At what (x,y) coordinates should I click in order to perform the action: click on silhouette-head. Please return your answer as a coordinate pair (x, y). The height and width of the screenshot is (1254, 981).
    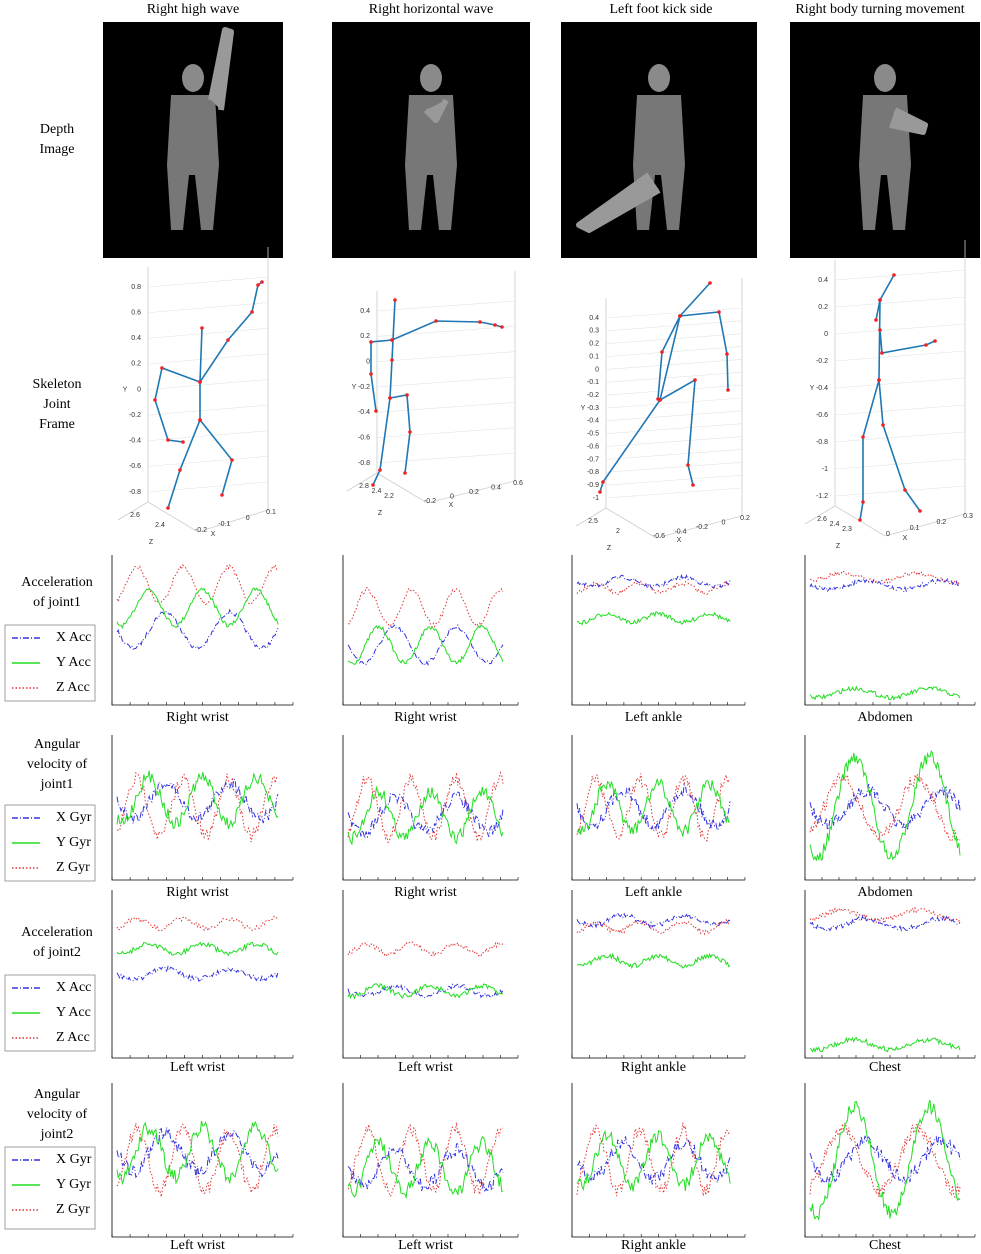
    Looking at the image, I should click on (659, 78).